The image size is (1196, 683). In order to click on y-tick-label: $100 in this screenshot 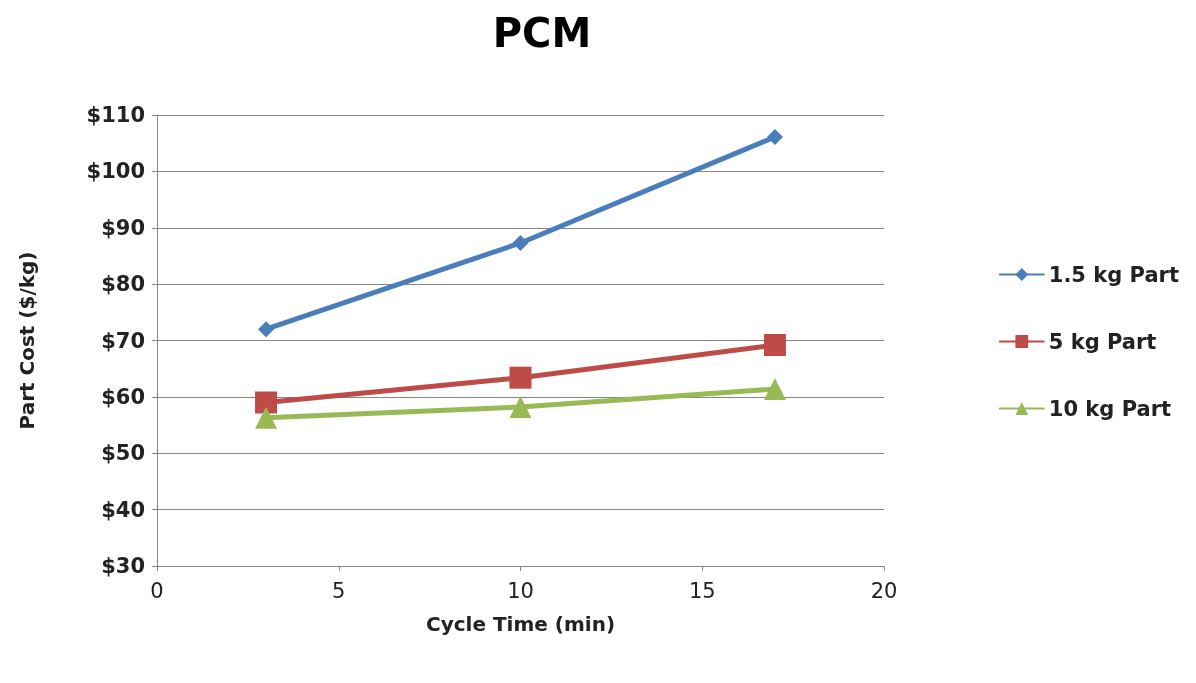, I will do `click(115, 171)`.